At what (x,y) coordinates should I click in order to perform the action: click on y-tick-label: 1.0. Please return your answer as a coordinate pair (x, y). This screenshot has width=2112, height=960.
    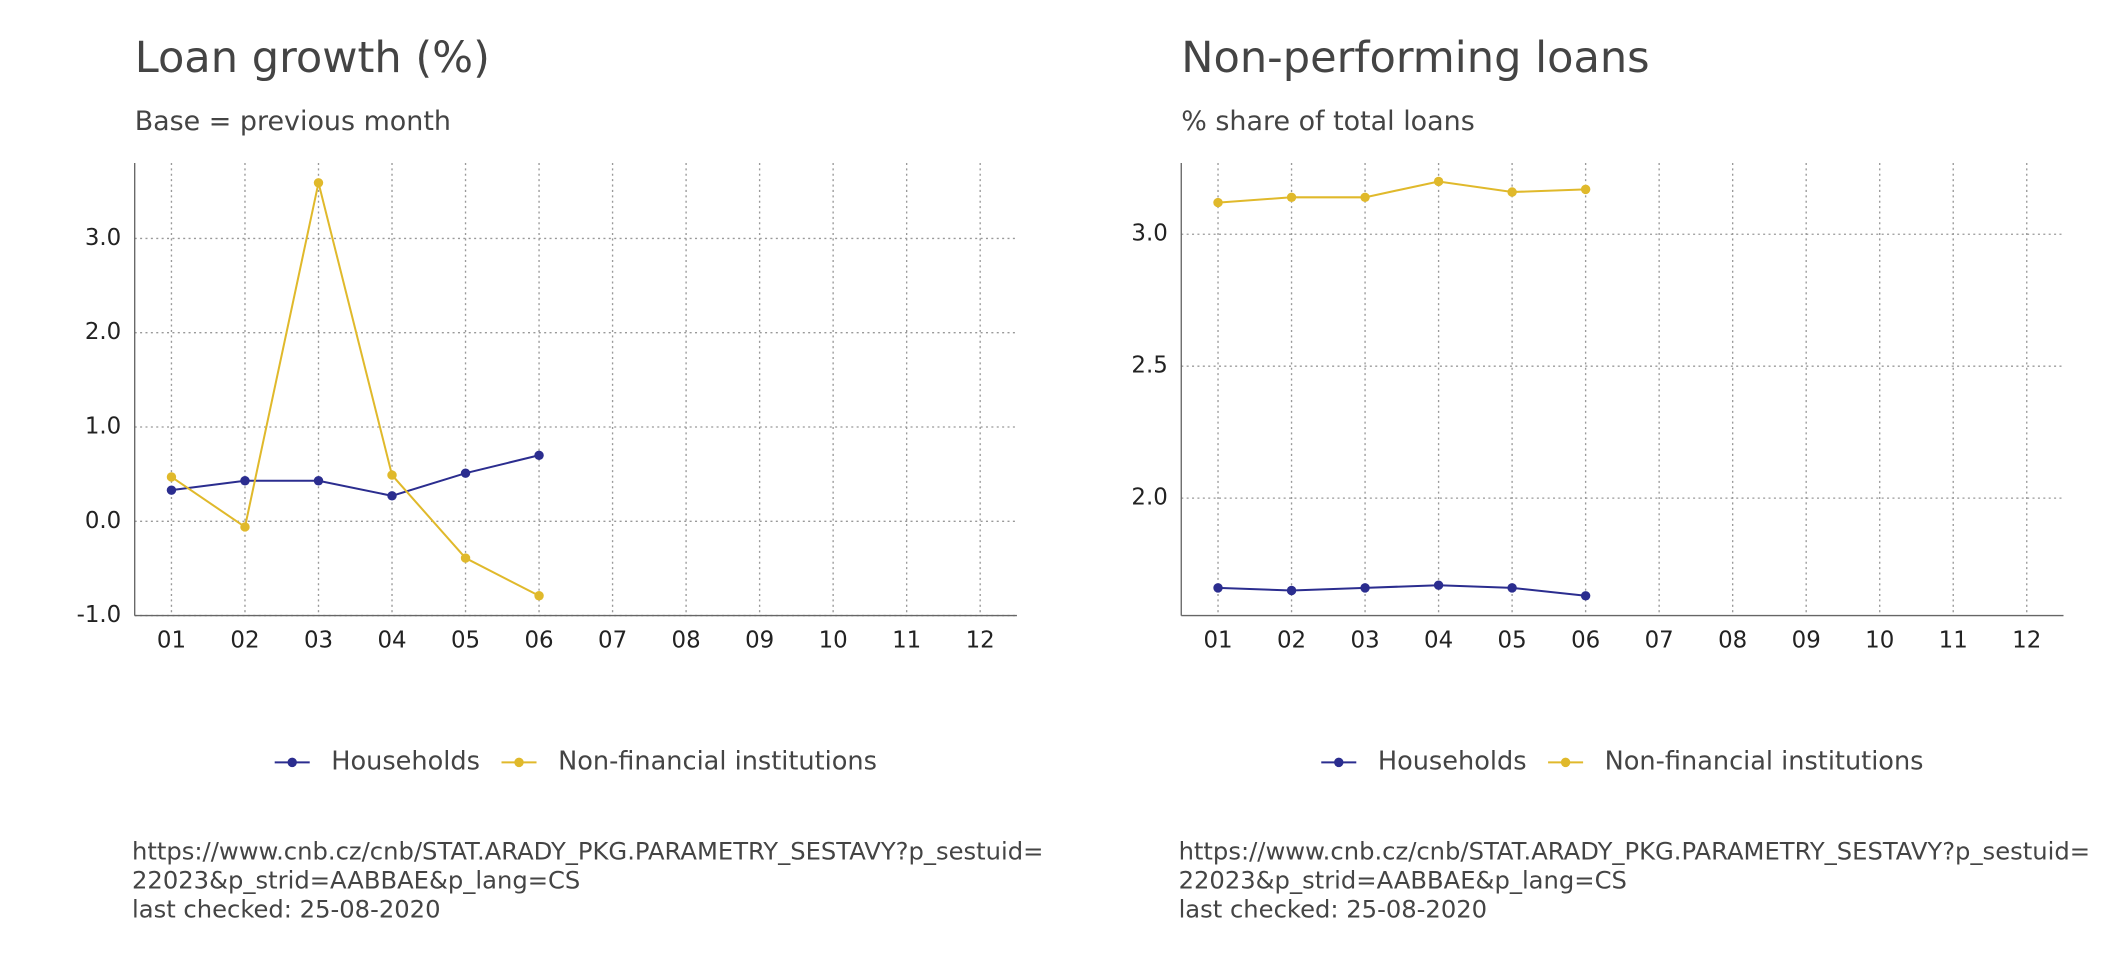
    Looking at the image, I should click on (103, 426).